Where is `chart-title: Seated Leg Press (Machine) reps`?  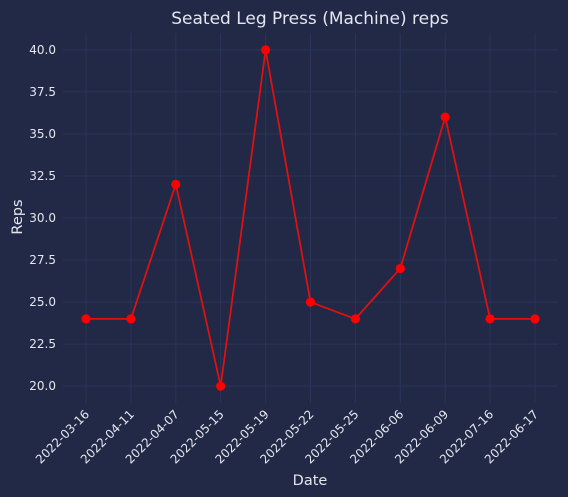 chart-title: Seated Leg Press (Machine) reps is located at coordinates (310, 19).